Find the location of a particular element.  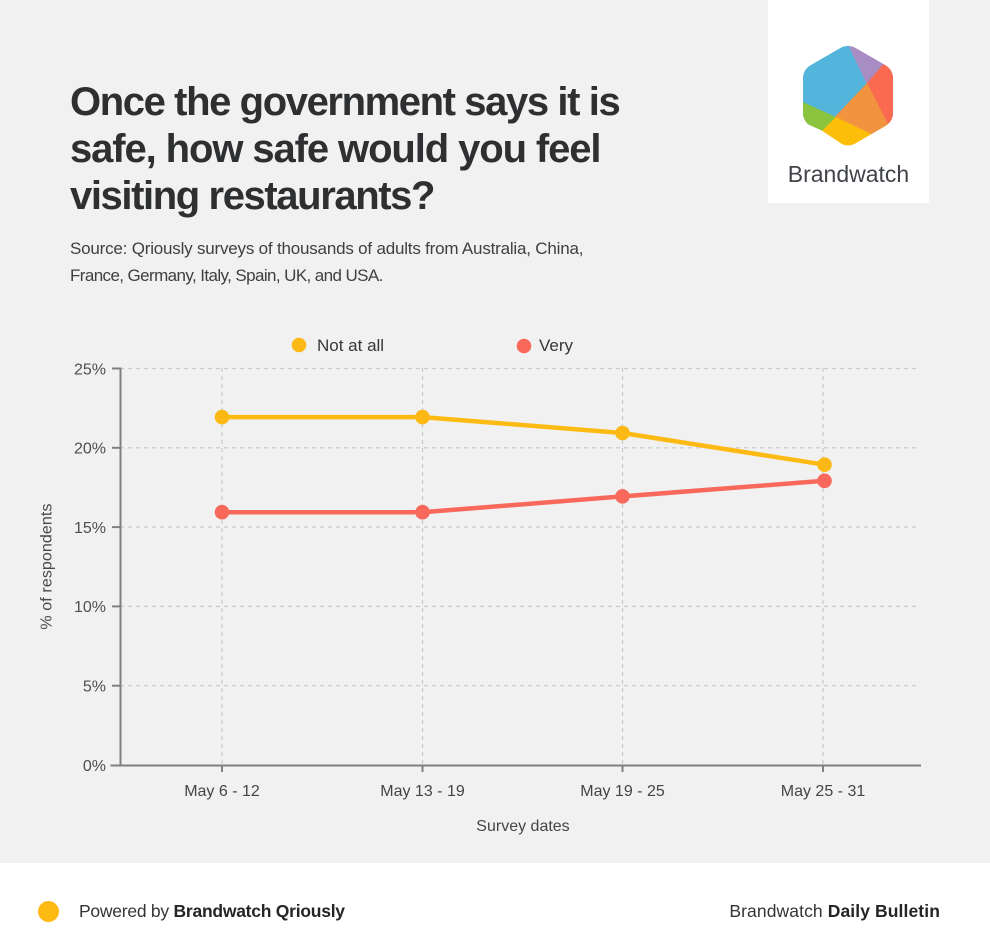

svg-text: 10% is located at coordinates (90, 607).